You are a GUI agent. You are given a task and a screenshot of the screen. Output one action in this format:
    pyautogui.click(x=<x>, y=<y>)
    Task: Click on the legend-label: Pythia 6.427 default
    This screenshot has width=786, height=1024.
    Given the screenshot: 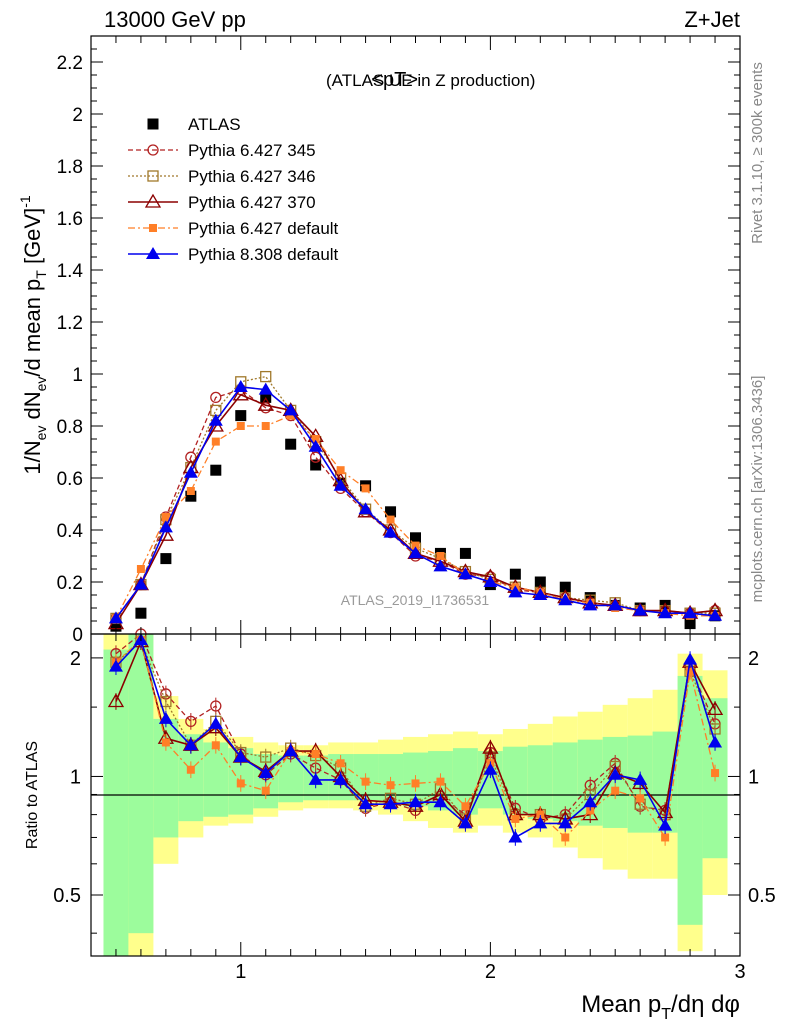 What is the action you would take?
    pyautogui.click(x=263, y=228)
    